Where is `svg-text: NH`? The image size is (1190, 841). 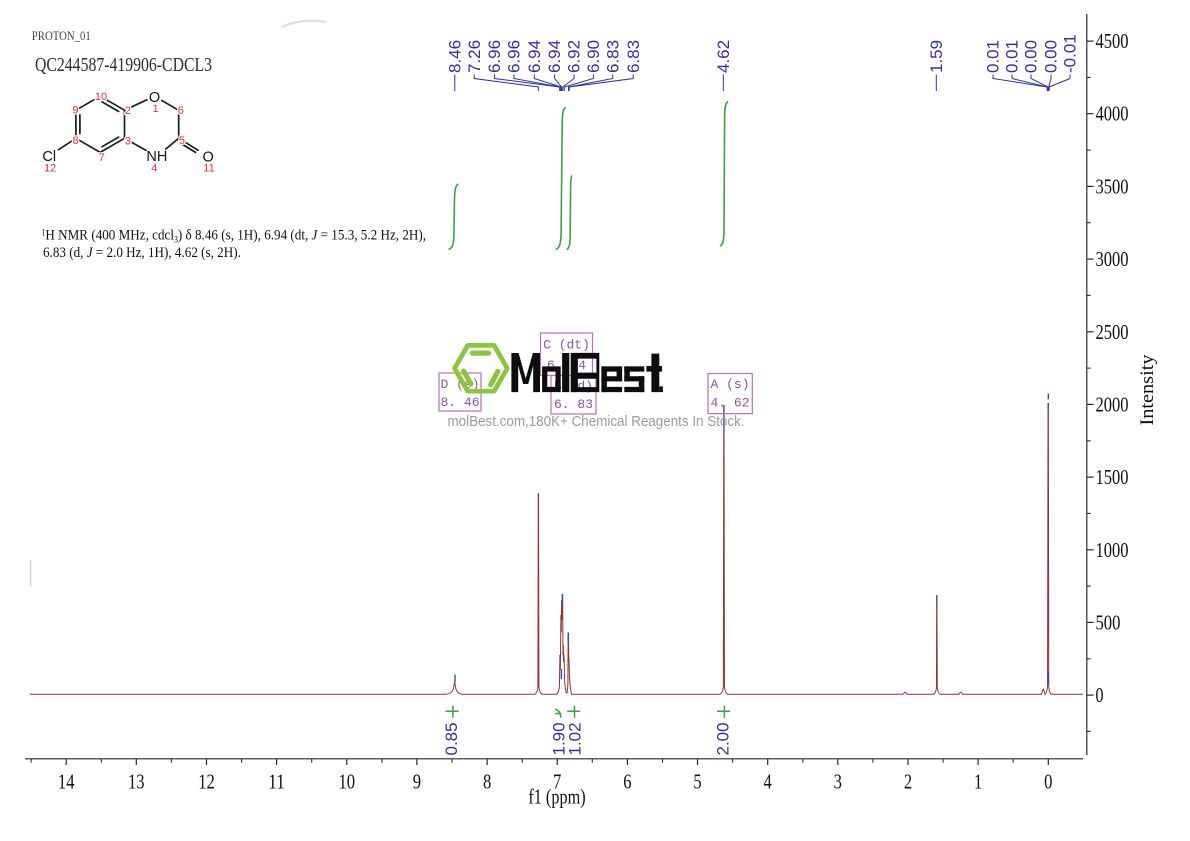 svg-text: NH is located at coordinates (156, 157).